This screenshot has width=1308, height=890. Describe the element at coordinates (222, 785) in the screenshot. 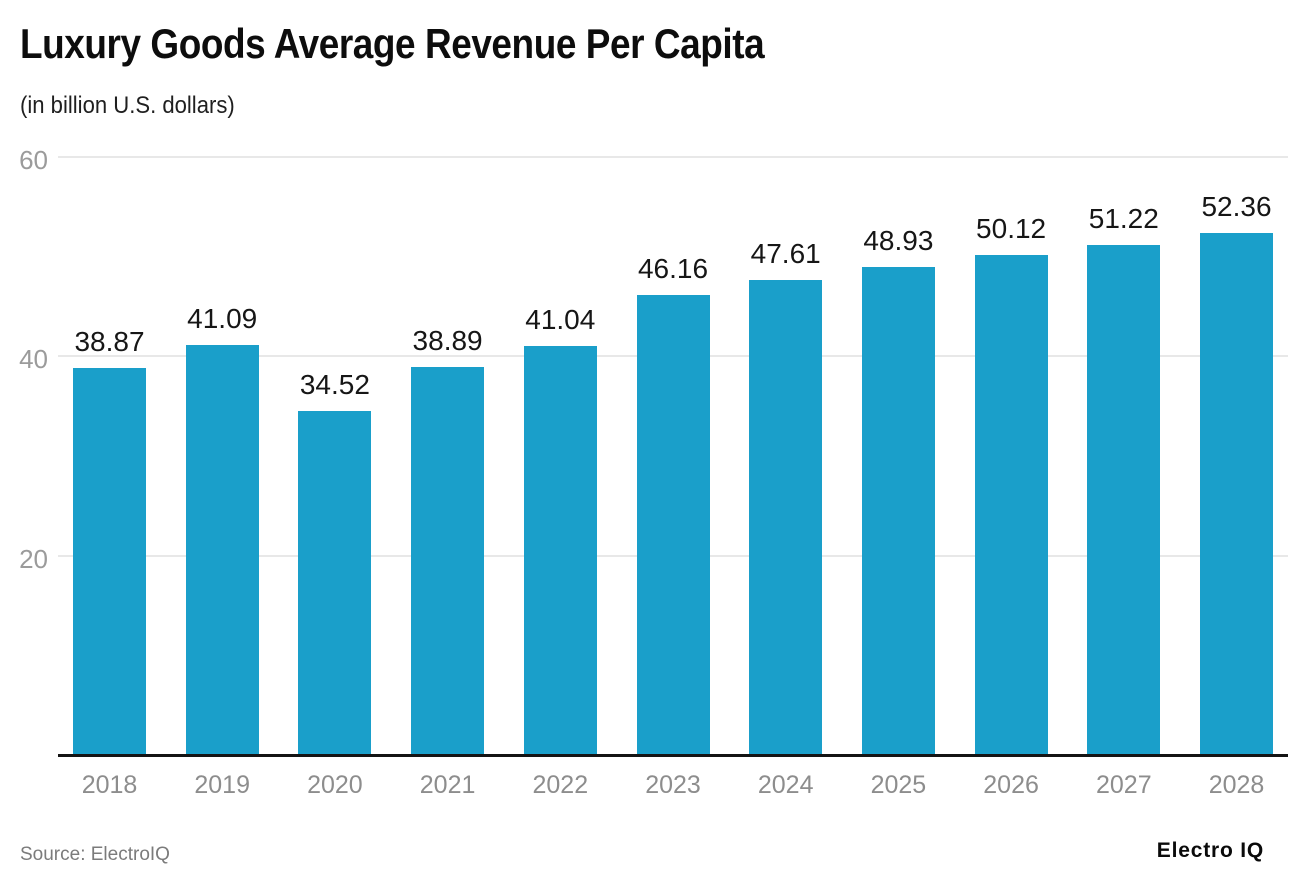

I see `x-axis-label: 2019` at that location.